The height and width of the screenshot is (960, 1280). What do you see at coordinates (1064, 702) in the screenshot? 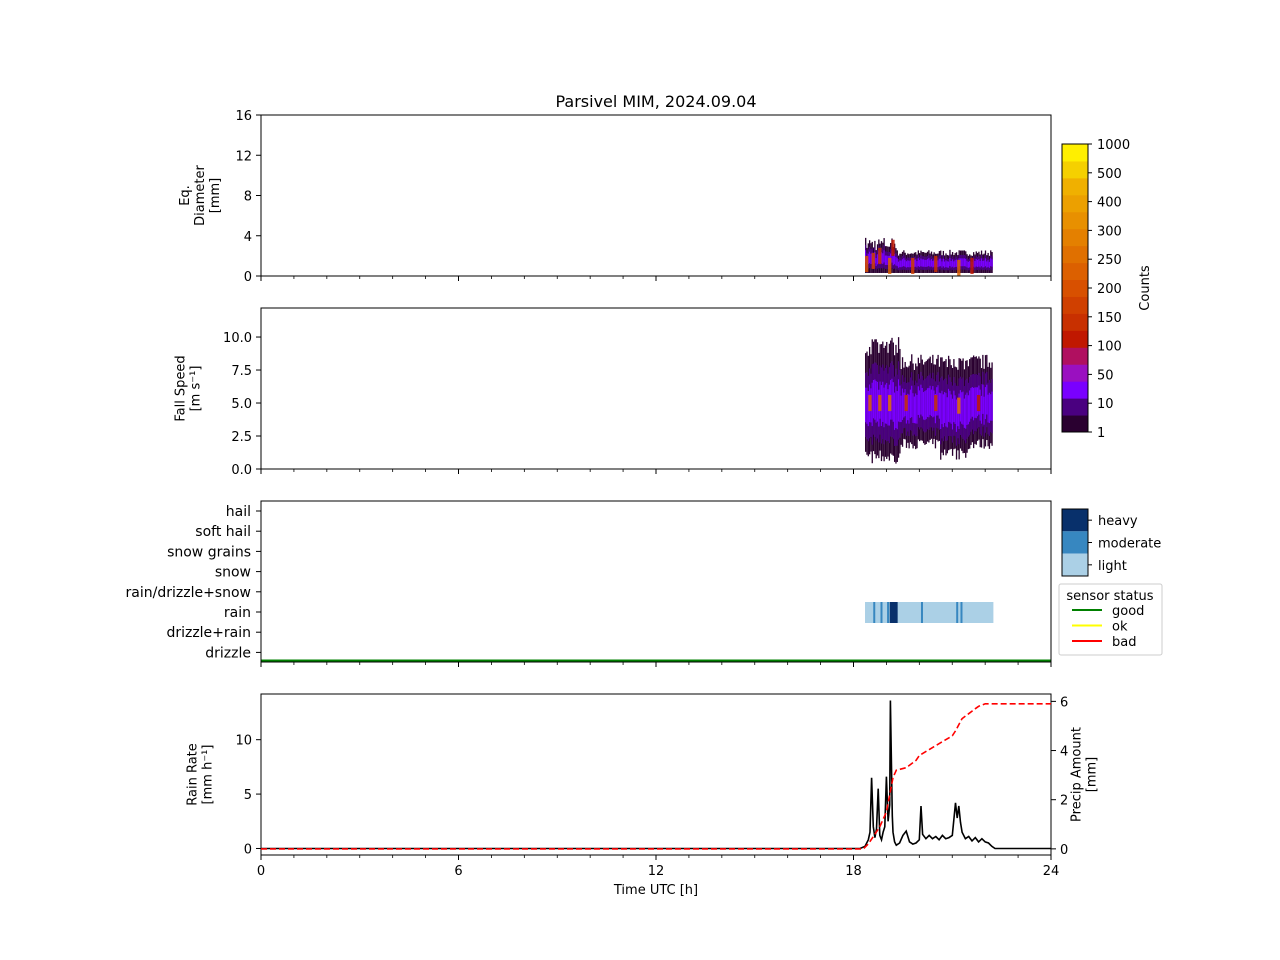
I see `y2-tick-label: 6` at bounding box center [1064, 702].